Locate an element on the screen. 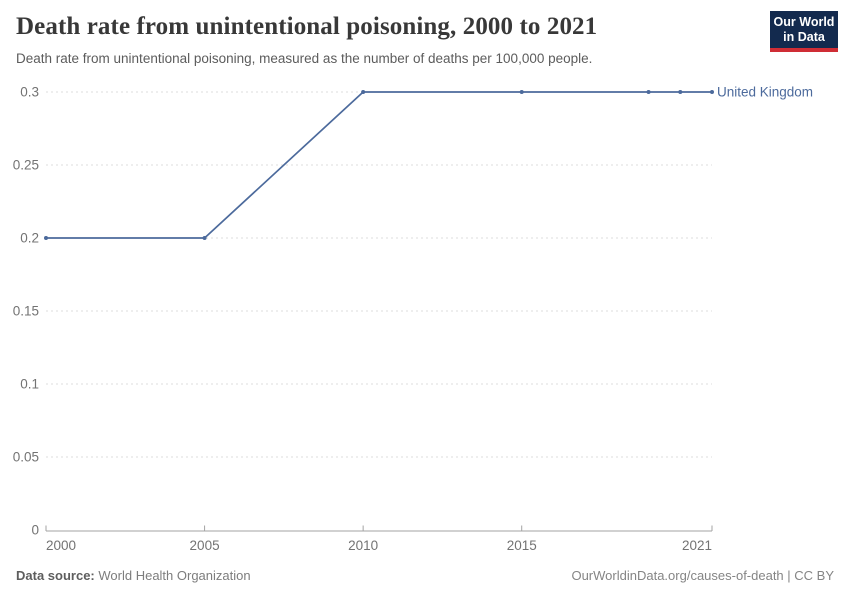 The width and height of the screenshot is (850, 600). y-axis-tick-label: 0.2 is located at coordinates (29, 238).